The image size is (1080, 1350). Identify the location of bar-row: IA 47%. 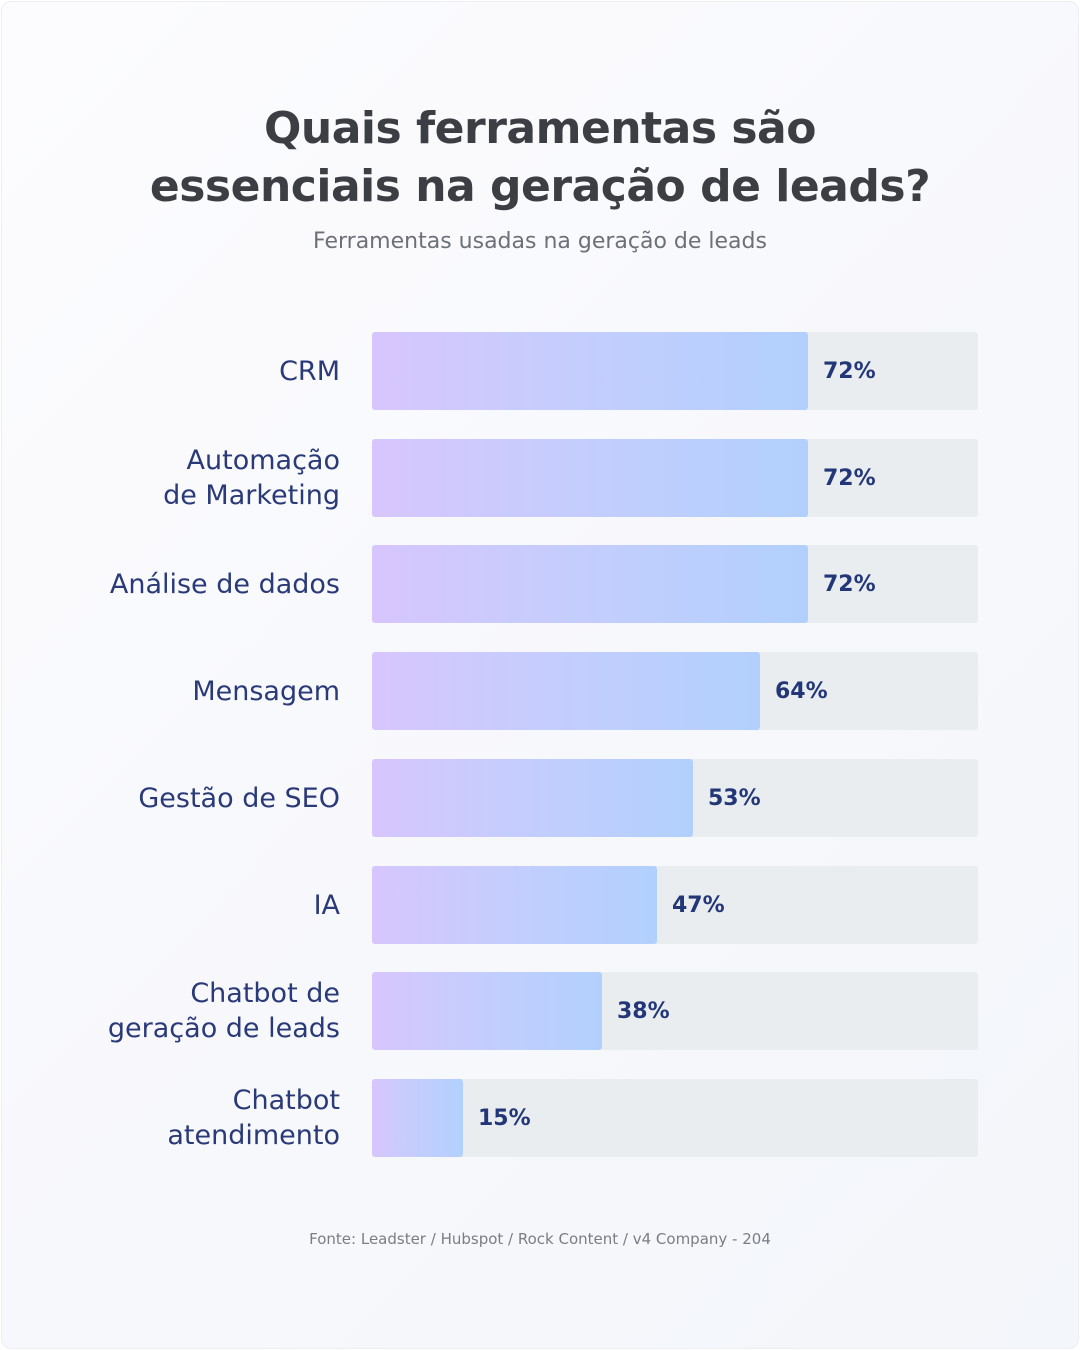
(540, 905).